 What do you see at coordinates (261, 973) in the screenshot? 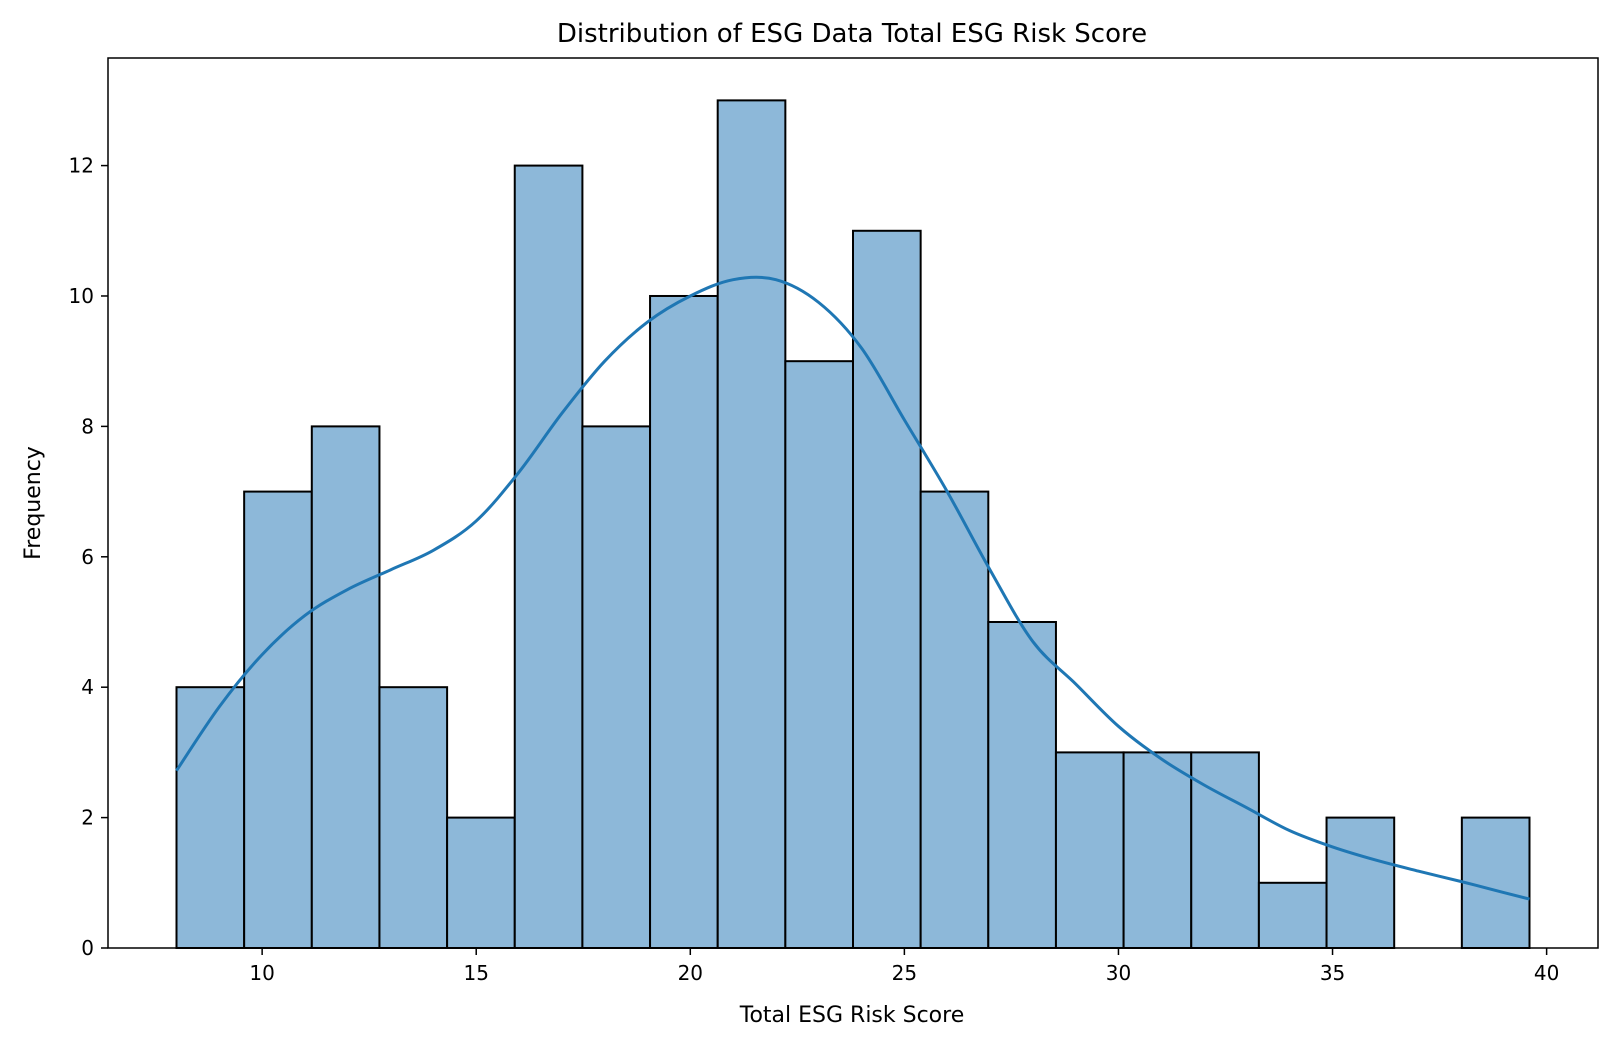
I see `x-tick-label: 10` at bounding box center [261, 973].